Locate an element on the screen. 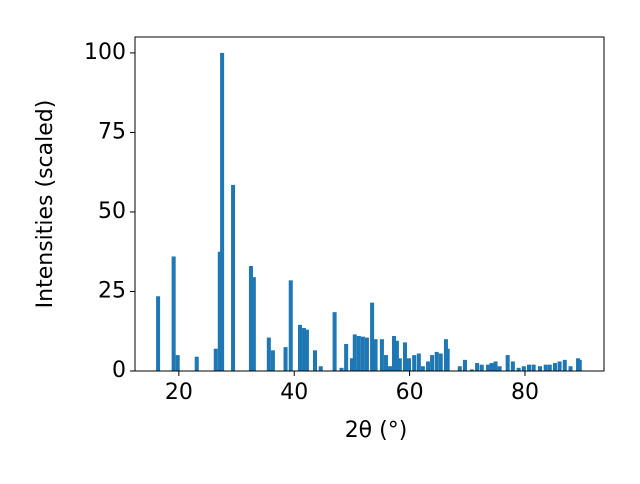  y-tick-label: 25 is located at coordinates (112, 290).